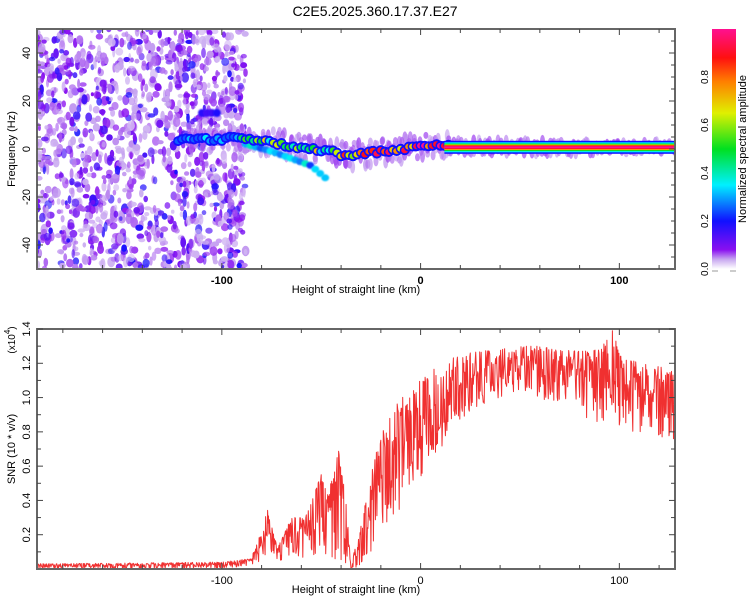  Describe the element at coordinates (7, 331) in the screenshot. I see `snr-multiplier-exp: 4` at that location.